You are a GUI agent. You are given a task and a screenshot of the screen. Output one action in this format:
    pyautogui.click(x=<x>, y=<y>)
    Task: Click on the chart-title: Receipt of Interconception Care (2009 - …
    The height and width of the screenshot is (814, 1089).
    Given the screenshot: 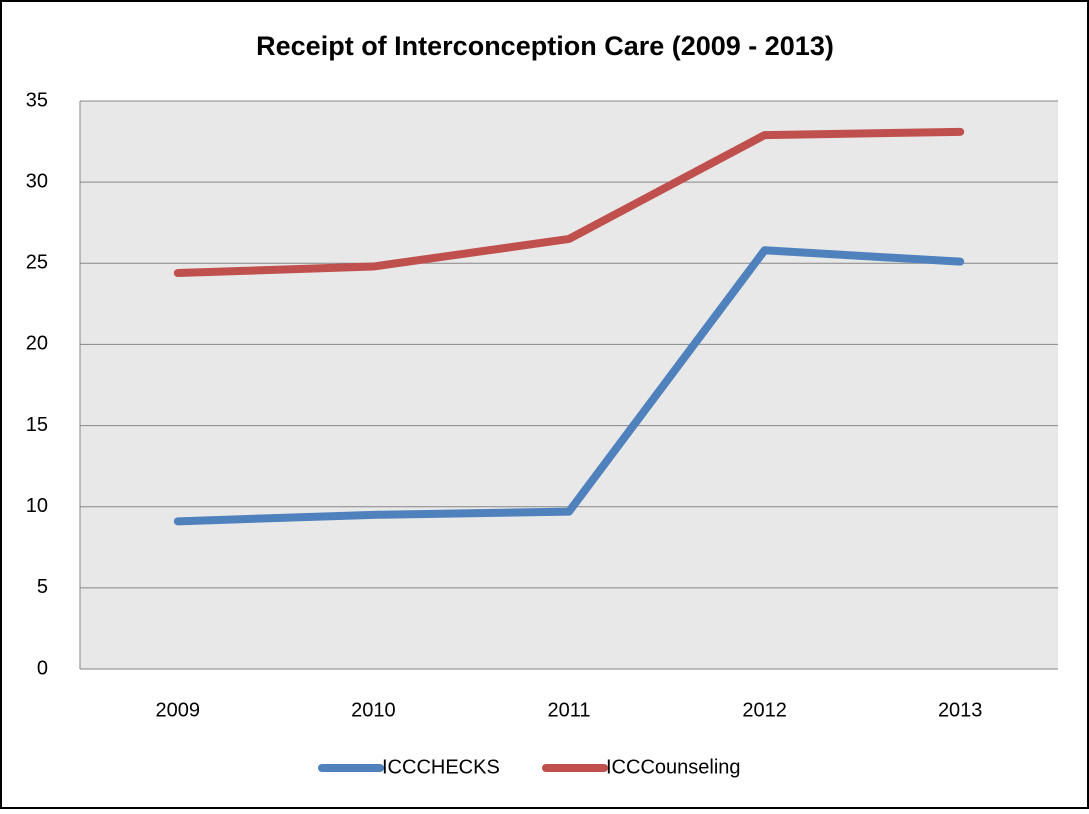 What is the action you would take?
    pyautogui.click(x=545, y=46)
    